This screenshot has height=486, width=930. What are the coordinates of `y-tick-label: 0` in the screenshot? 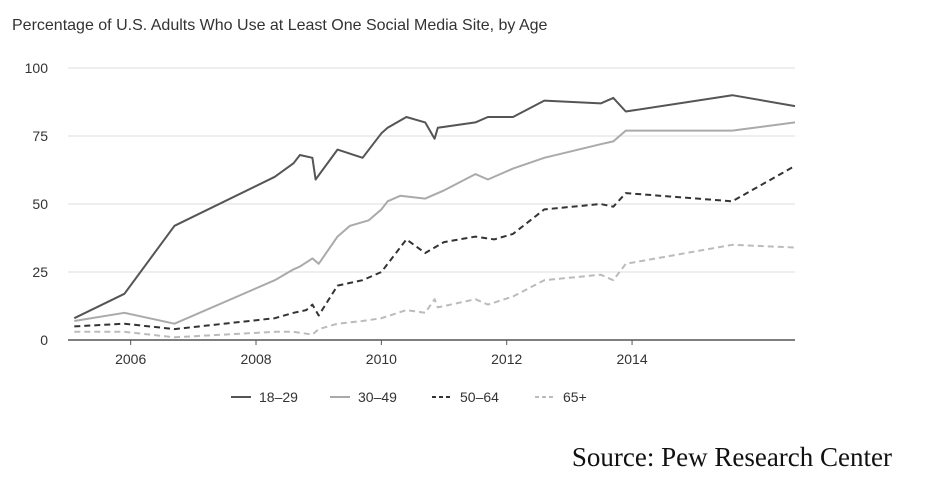 It's located at (44, 340).